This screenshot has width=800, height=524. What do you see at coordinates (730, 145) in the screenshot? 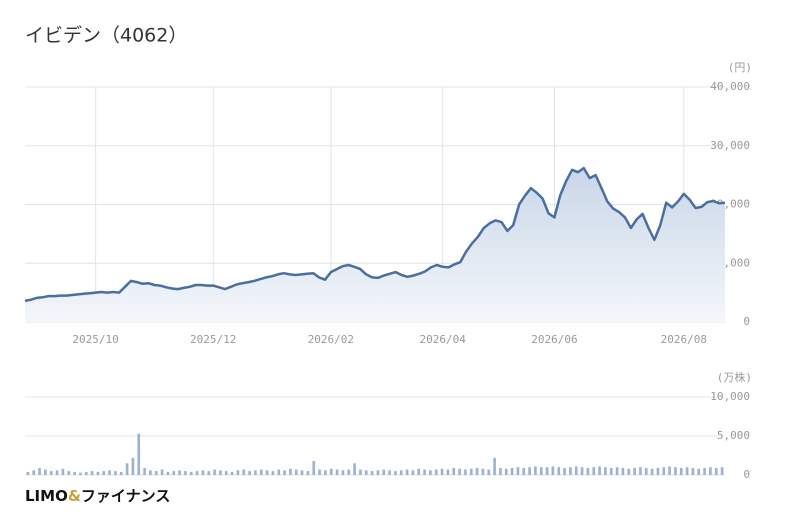
I see `y-tick-label: 30,000` at bounding box center [730, 145].